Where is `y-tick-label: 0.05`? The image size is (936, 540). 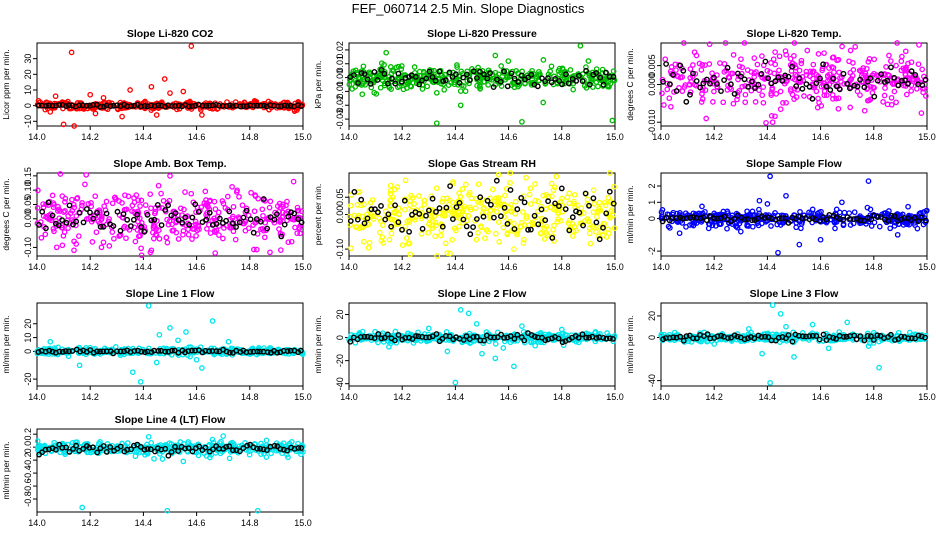 y-tick-label: 0.05 is located at coordinates (28, 205).